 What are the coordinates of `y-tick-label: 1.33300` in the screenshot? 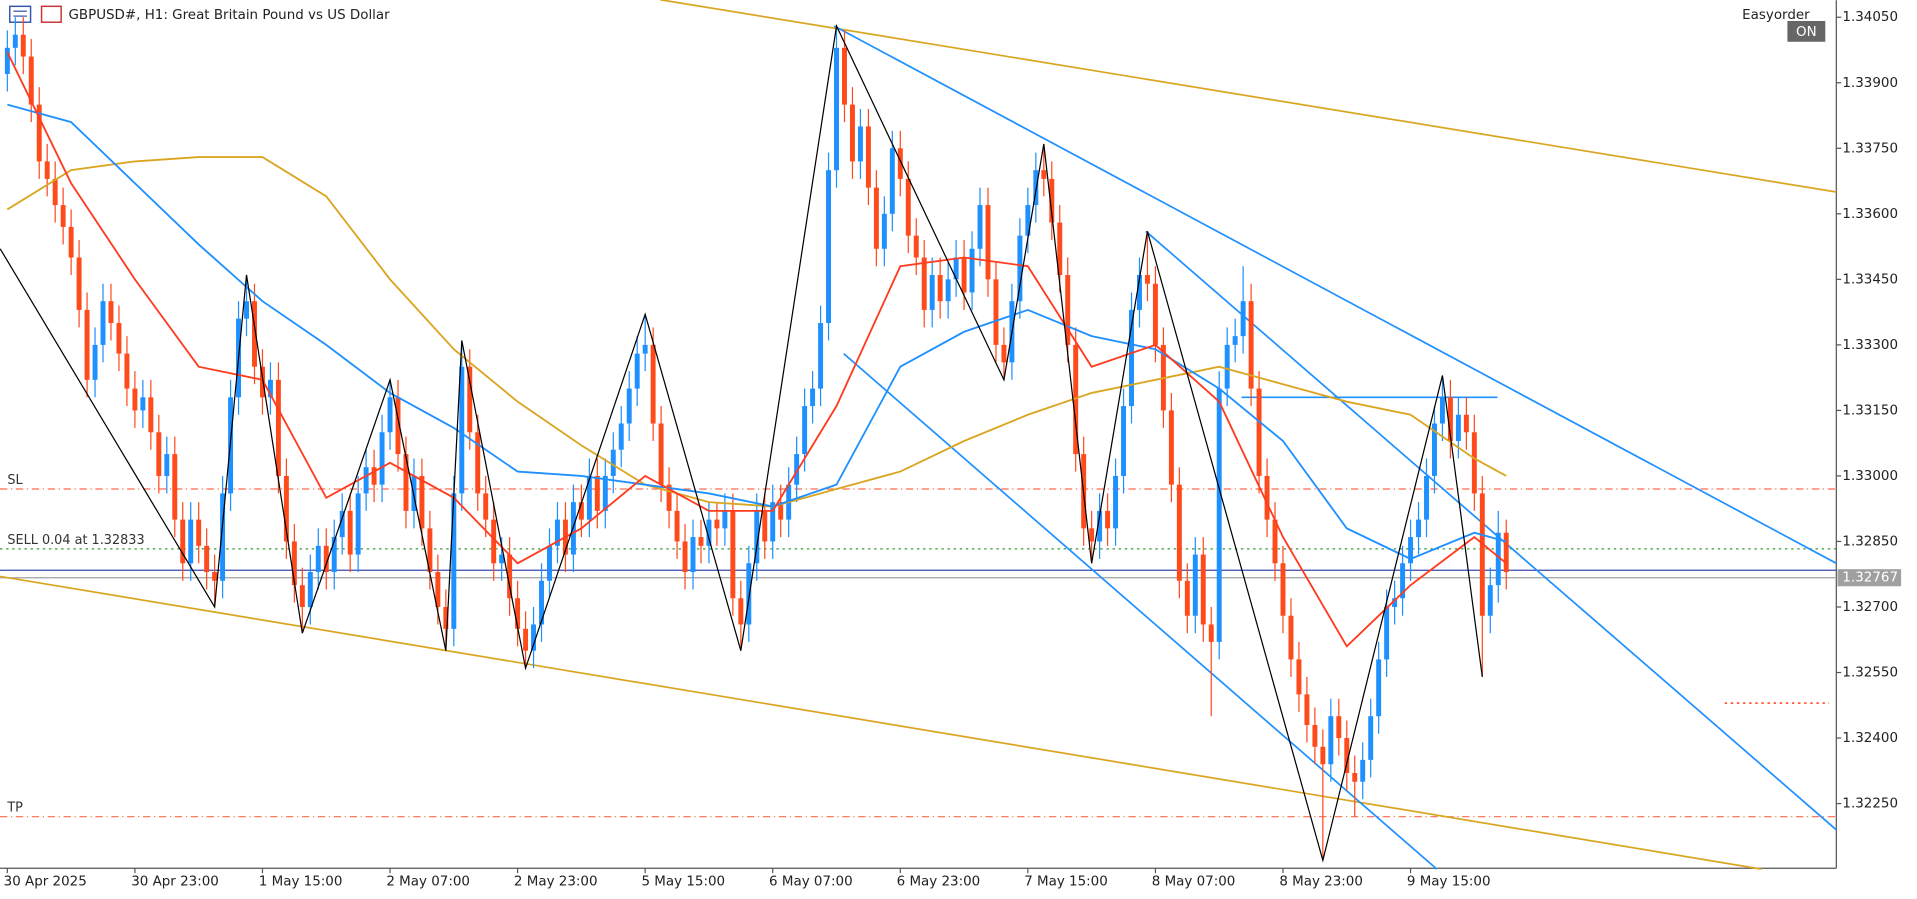 It's located at (1870, 345).